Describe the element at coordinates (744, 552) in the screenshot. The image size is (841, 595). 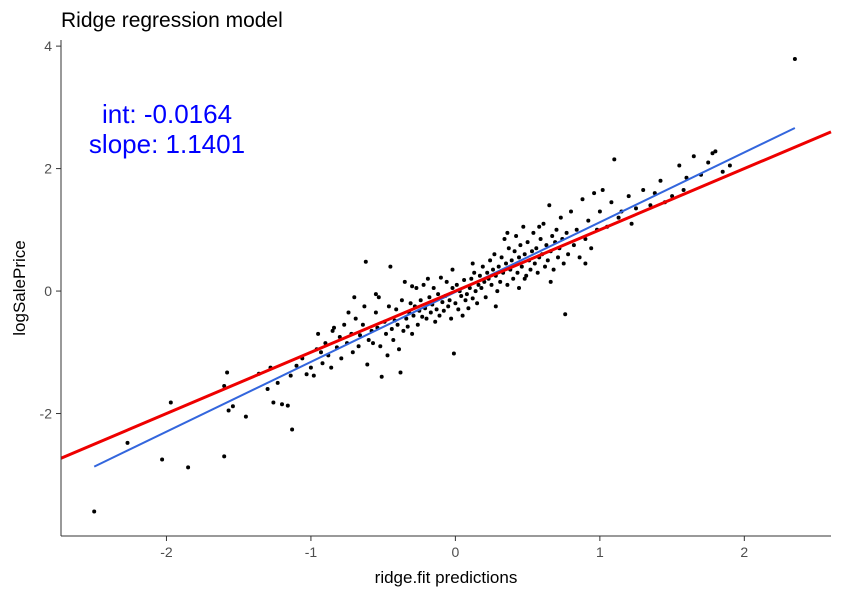
I see `x-tick-label: 2` at that location.